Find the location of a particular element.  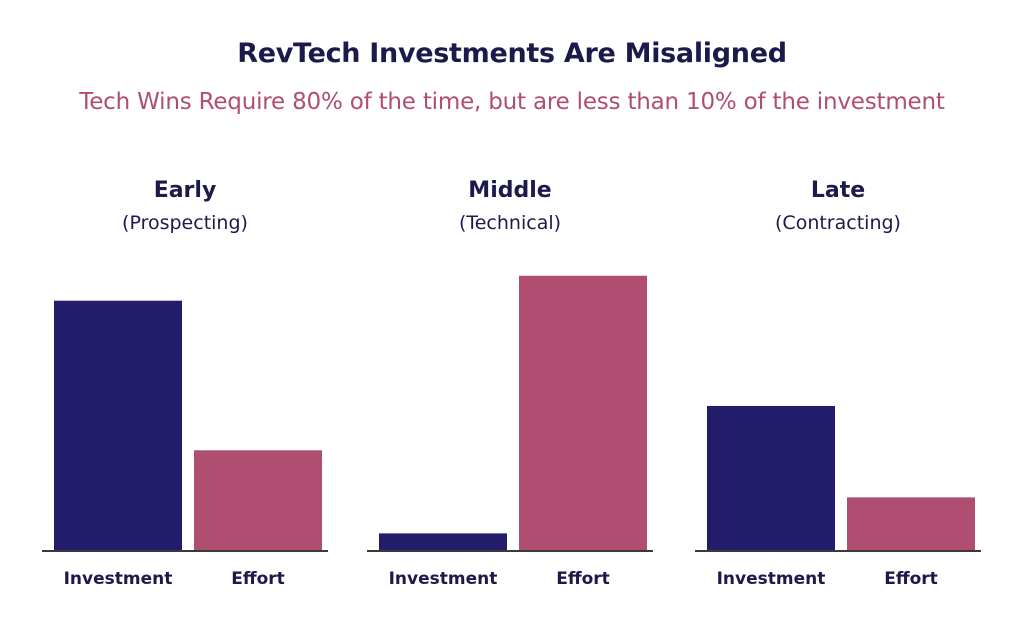

stage-subtitle-early: (Prospecting) is located at coordinates (185, 223).